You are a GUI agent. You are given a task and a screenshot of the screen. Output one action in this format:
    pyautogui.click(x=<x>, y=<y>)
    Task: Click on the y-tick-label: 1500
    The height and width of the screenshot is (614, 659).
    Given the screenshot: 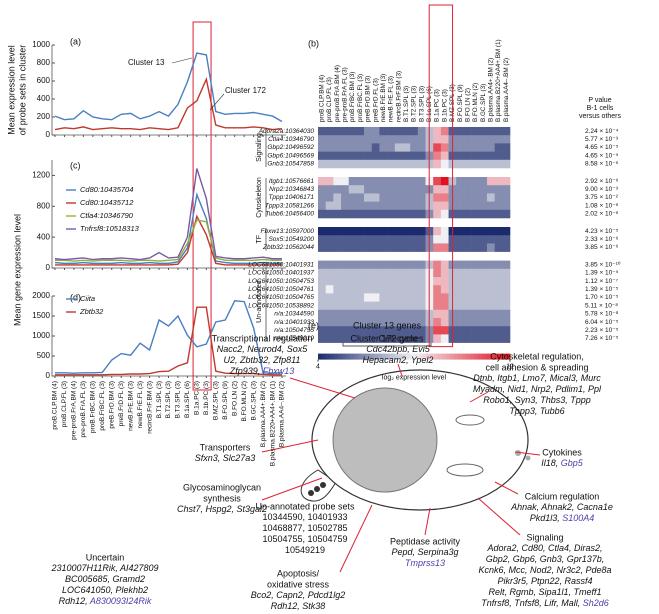 What is the action you would take?
    pyautogui.click(x=41, y=315)
    